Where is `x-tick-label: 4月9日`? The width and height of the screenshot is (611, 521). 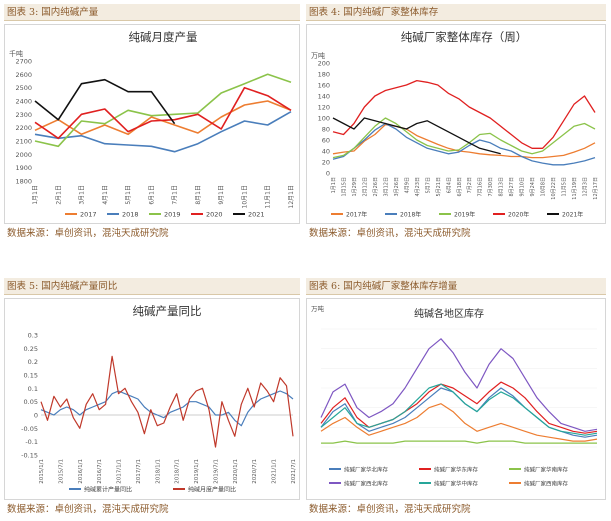
x-tick-label: 4月9日 is located at coordinates (407, 185).